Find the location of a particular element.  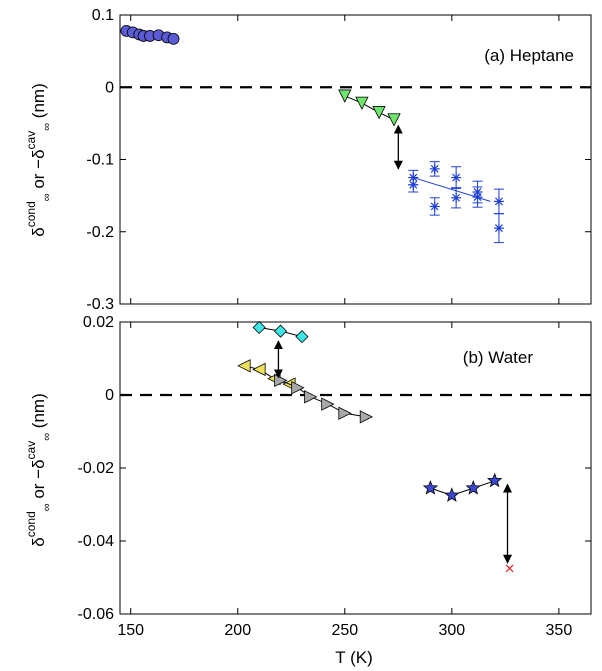

series-circle is located at coordinates (150, 34).